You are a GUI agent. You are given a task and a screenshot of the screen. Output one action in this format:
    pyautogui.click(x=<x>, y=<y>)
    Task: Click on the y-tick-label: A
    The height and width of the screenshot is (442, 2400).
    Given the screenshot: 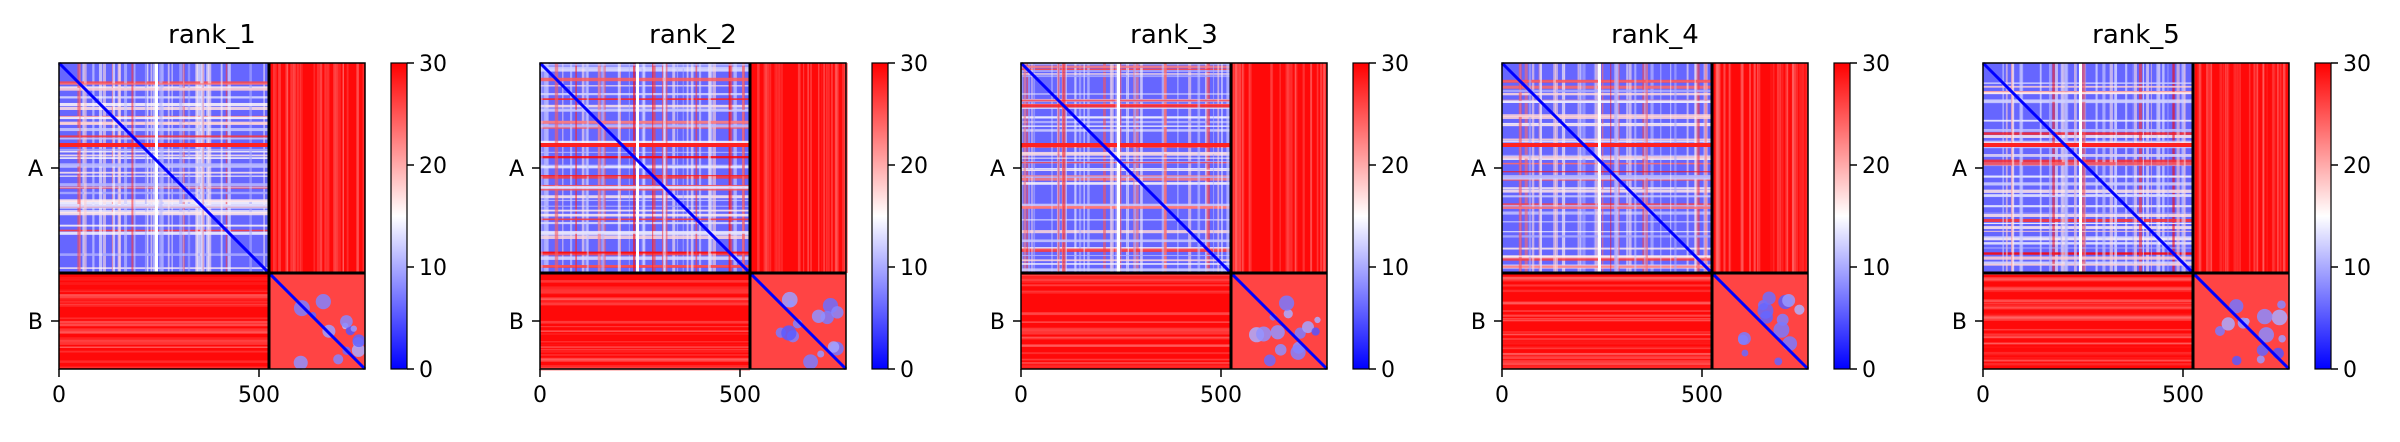 What is the action you would take?
    pyautogui.click(x=35, y=169)
    